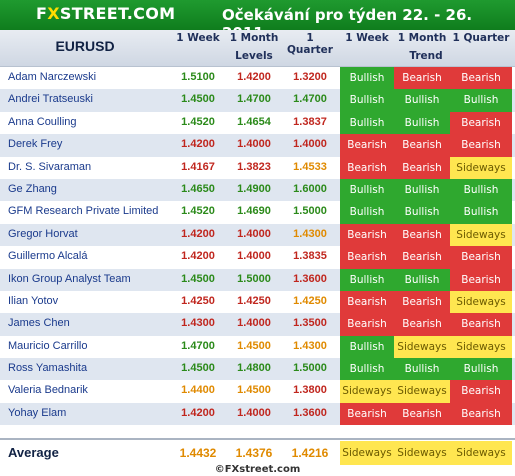 This screenshot has width=515, height=476. I want to click on header-levels-group: Levels, so click(254, 56).